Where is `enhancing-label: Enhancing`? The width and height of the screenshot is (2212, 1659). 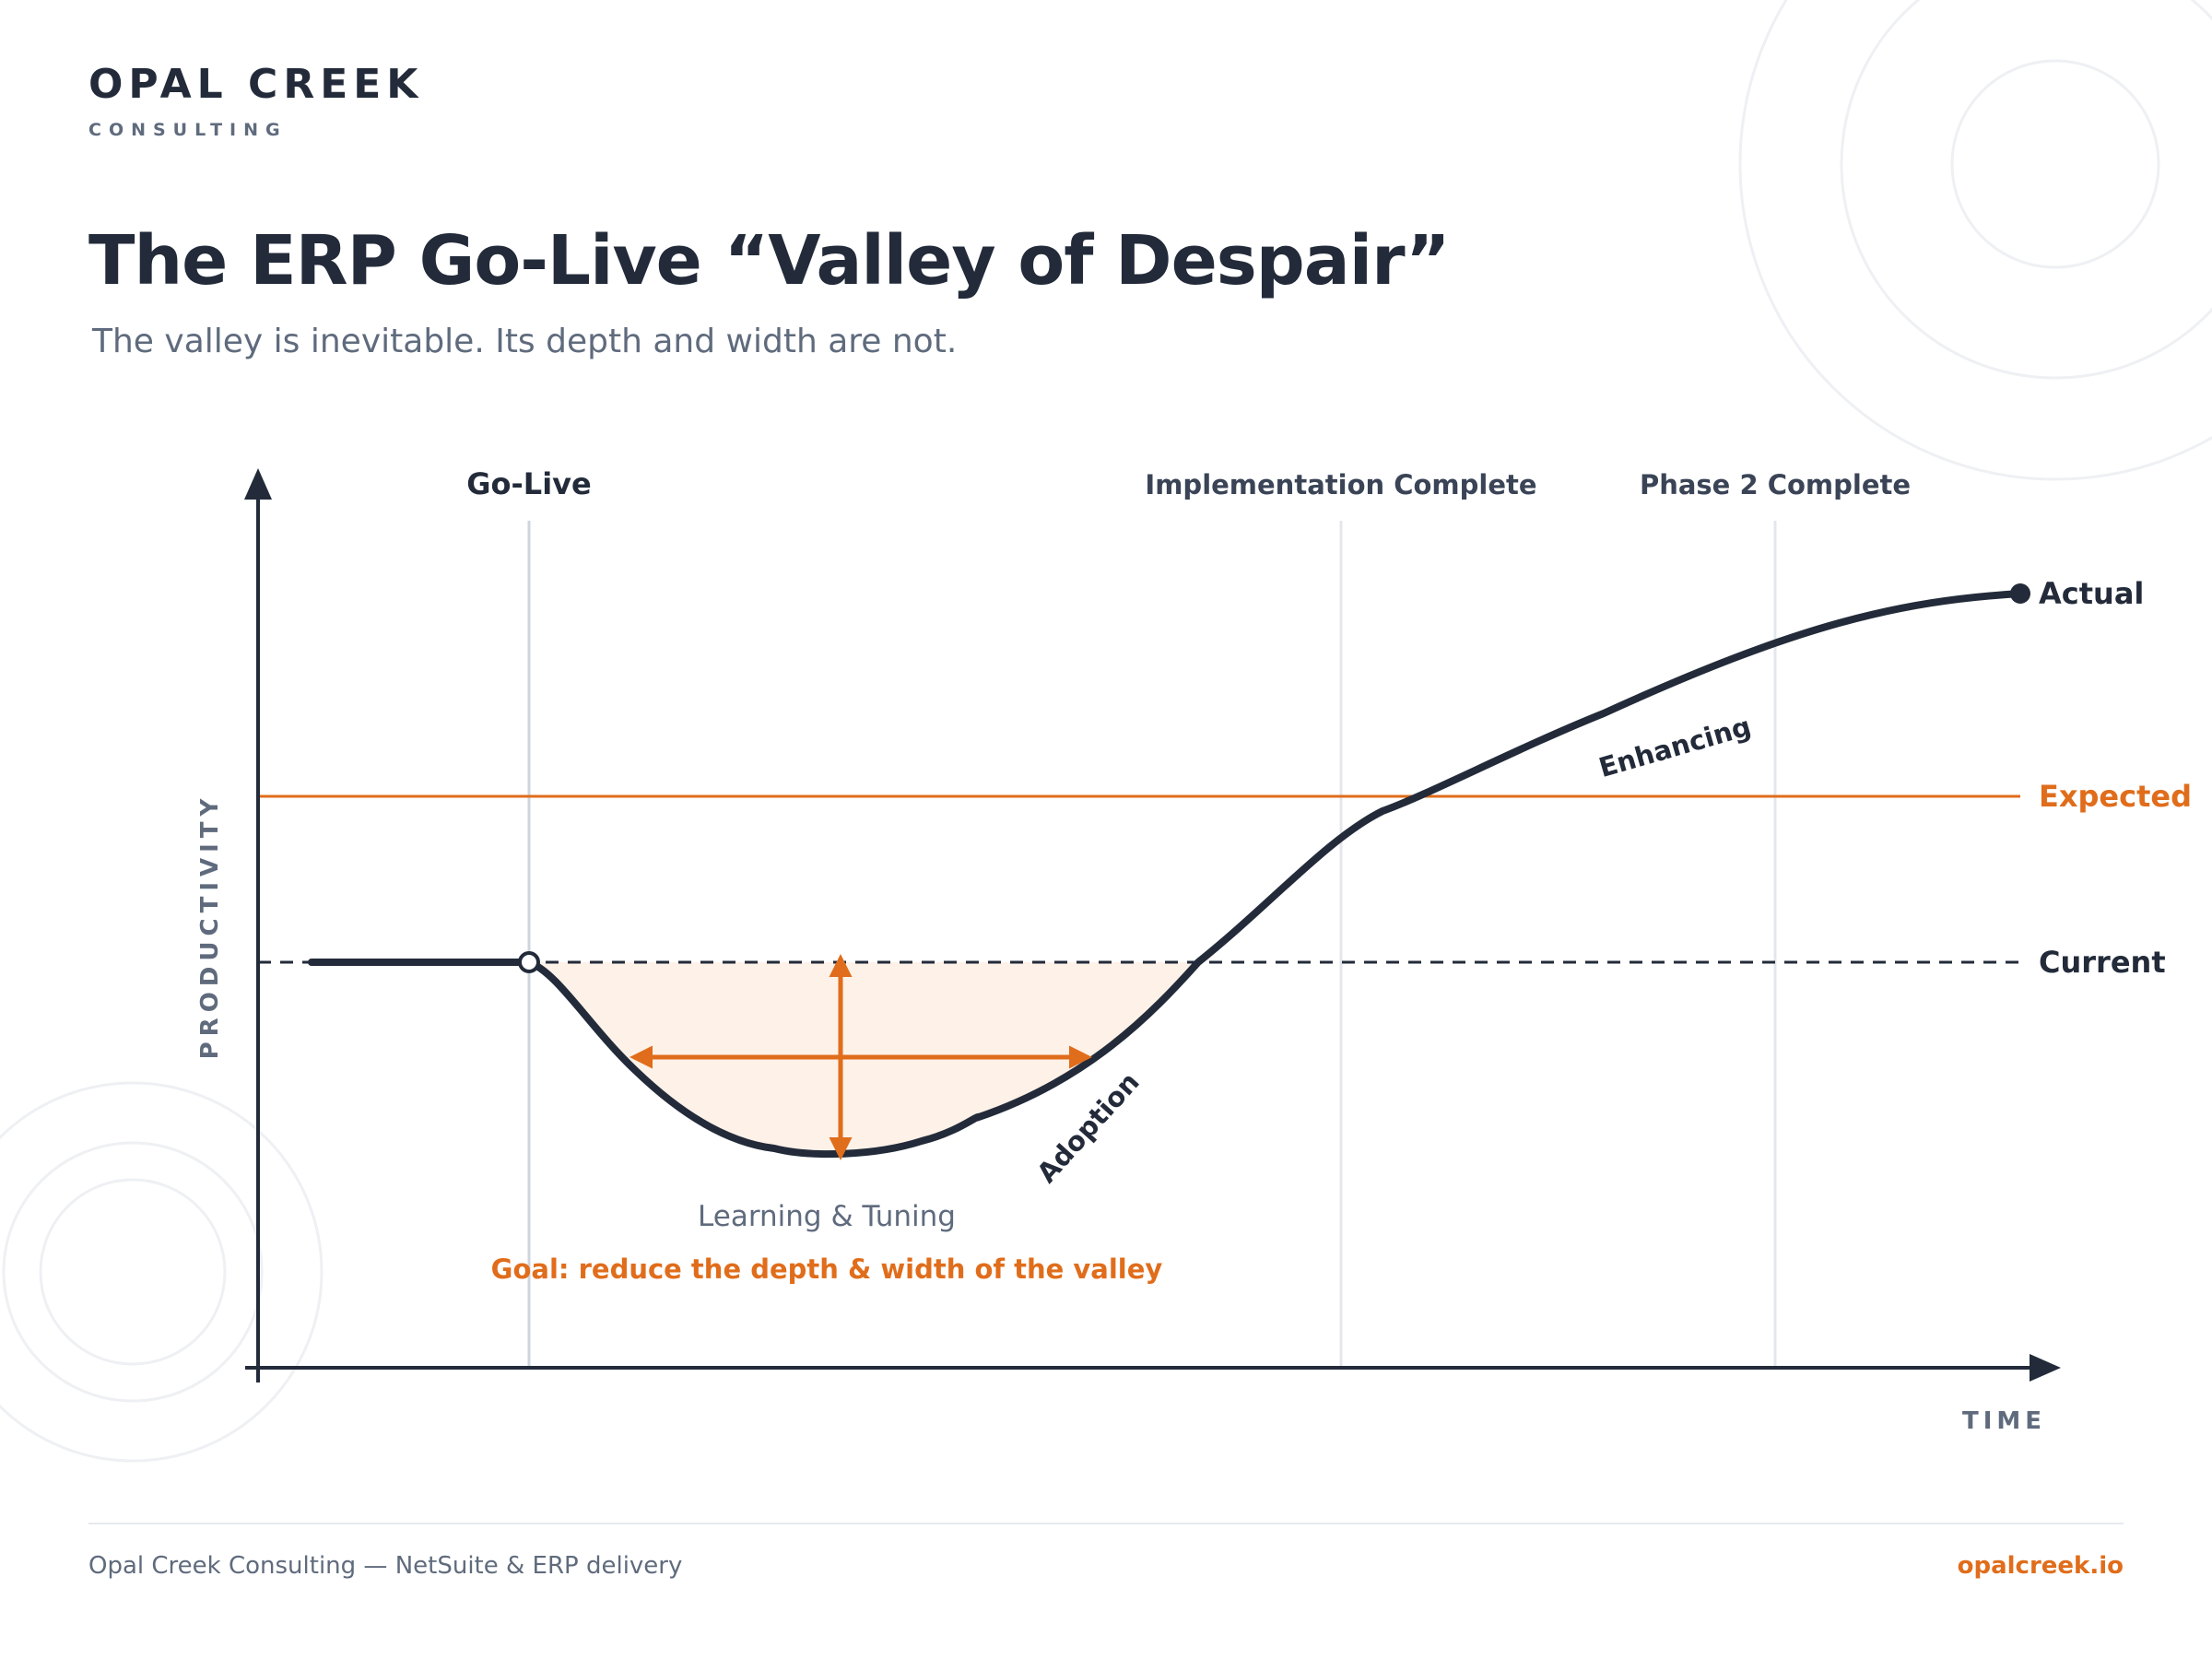 enhancing-label: Enhancing is located at coordinates (1675, 747).